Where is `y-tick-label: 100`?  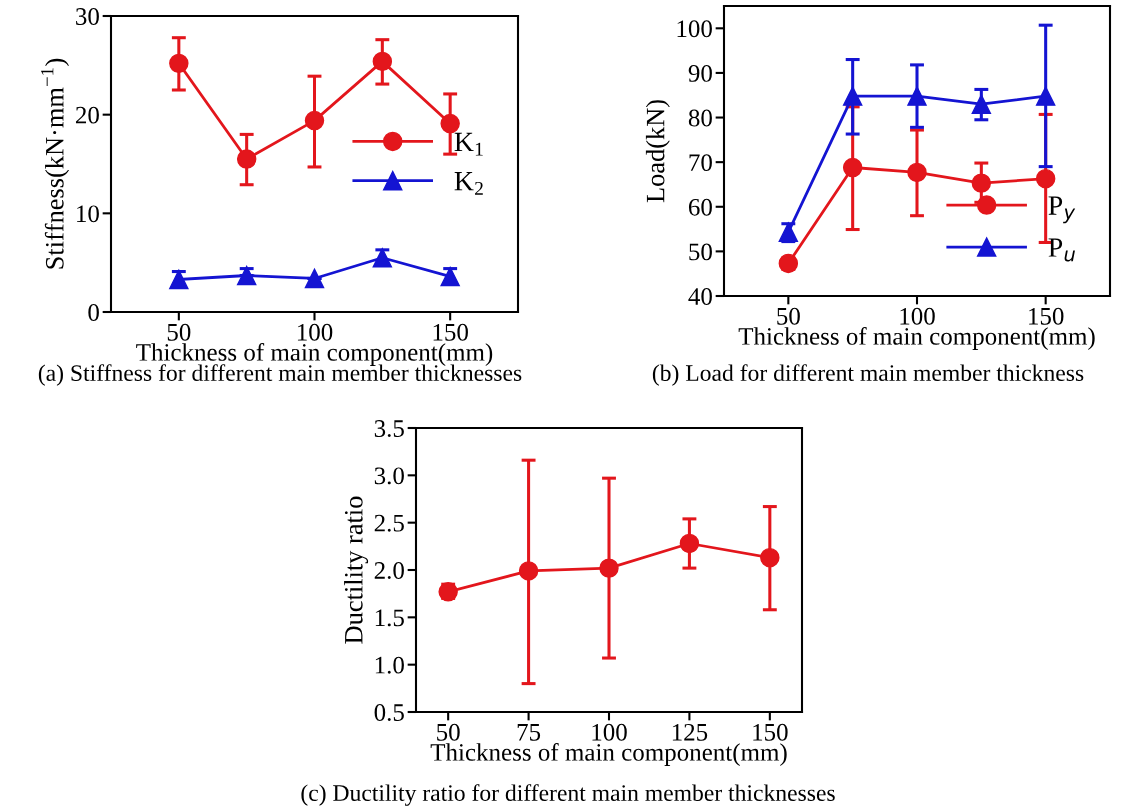 y-tick-label: 100 is located at coordinates (694, 29).